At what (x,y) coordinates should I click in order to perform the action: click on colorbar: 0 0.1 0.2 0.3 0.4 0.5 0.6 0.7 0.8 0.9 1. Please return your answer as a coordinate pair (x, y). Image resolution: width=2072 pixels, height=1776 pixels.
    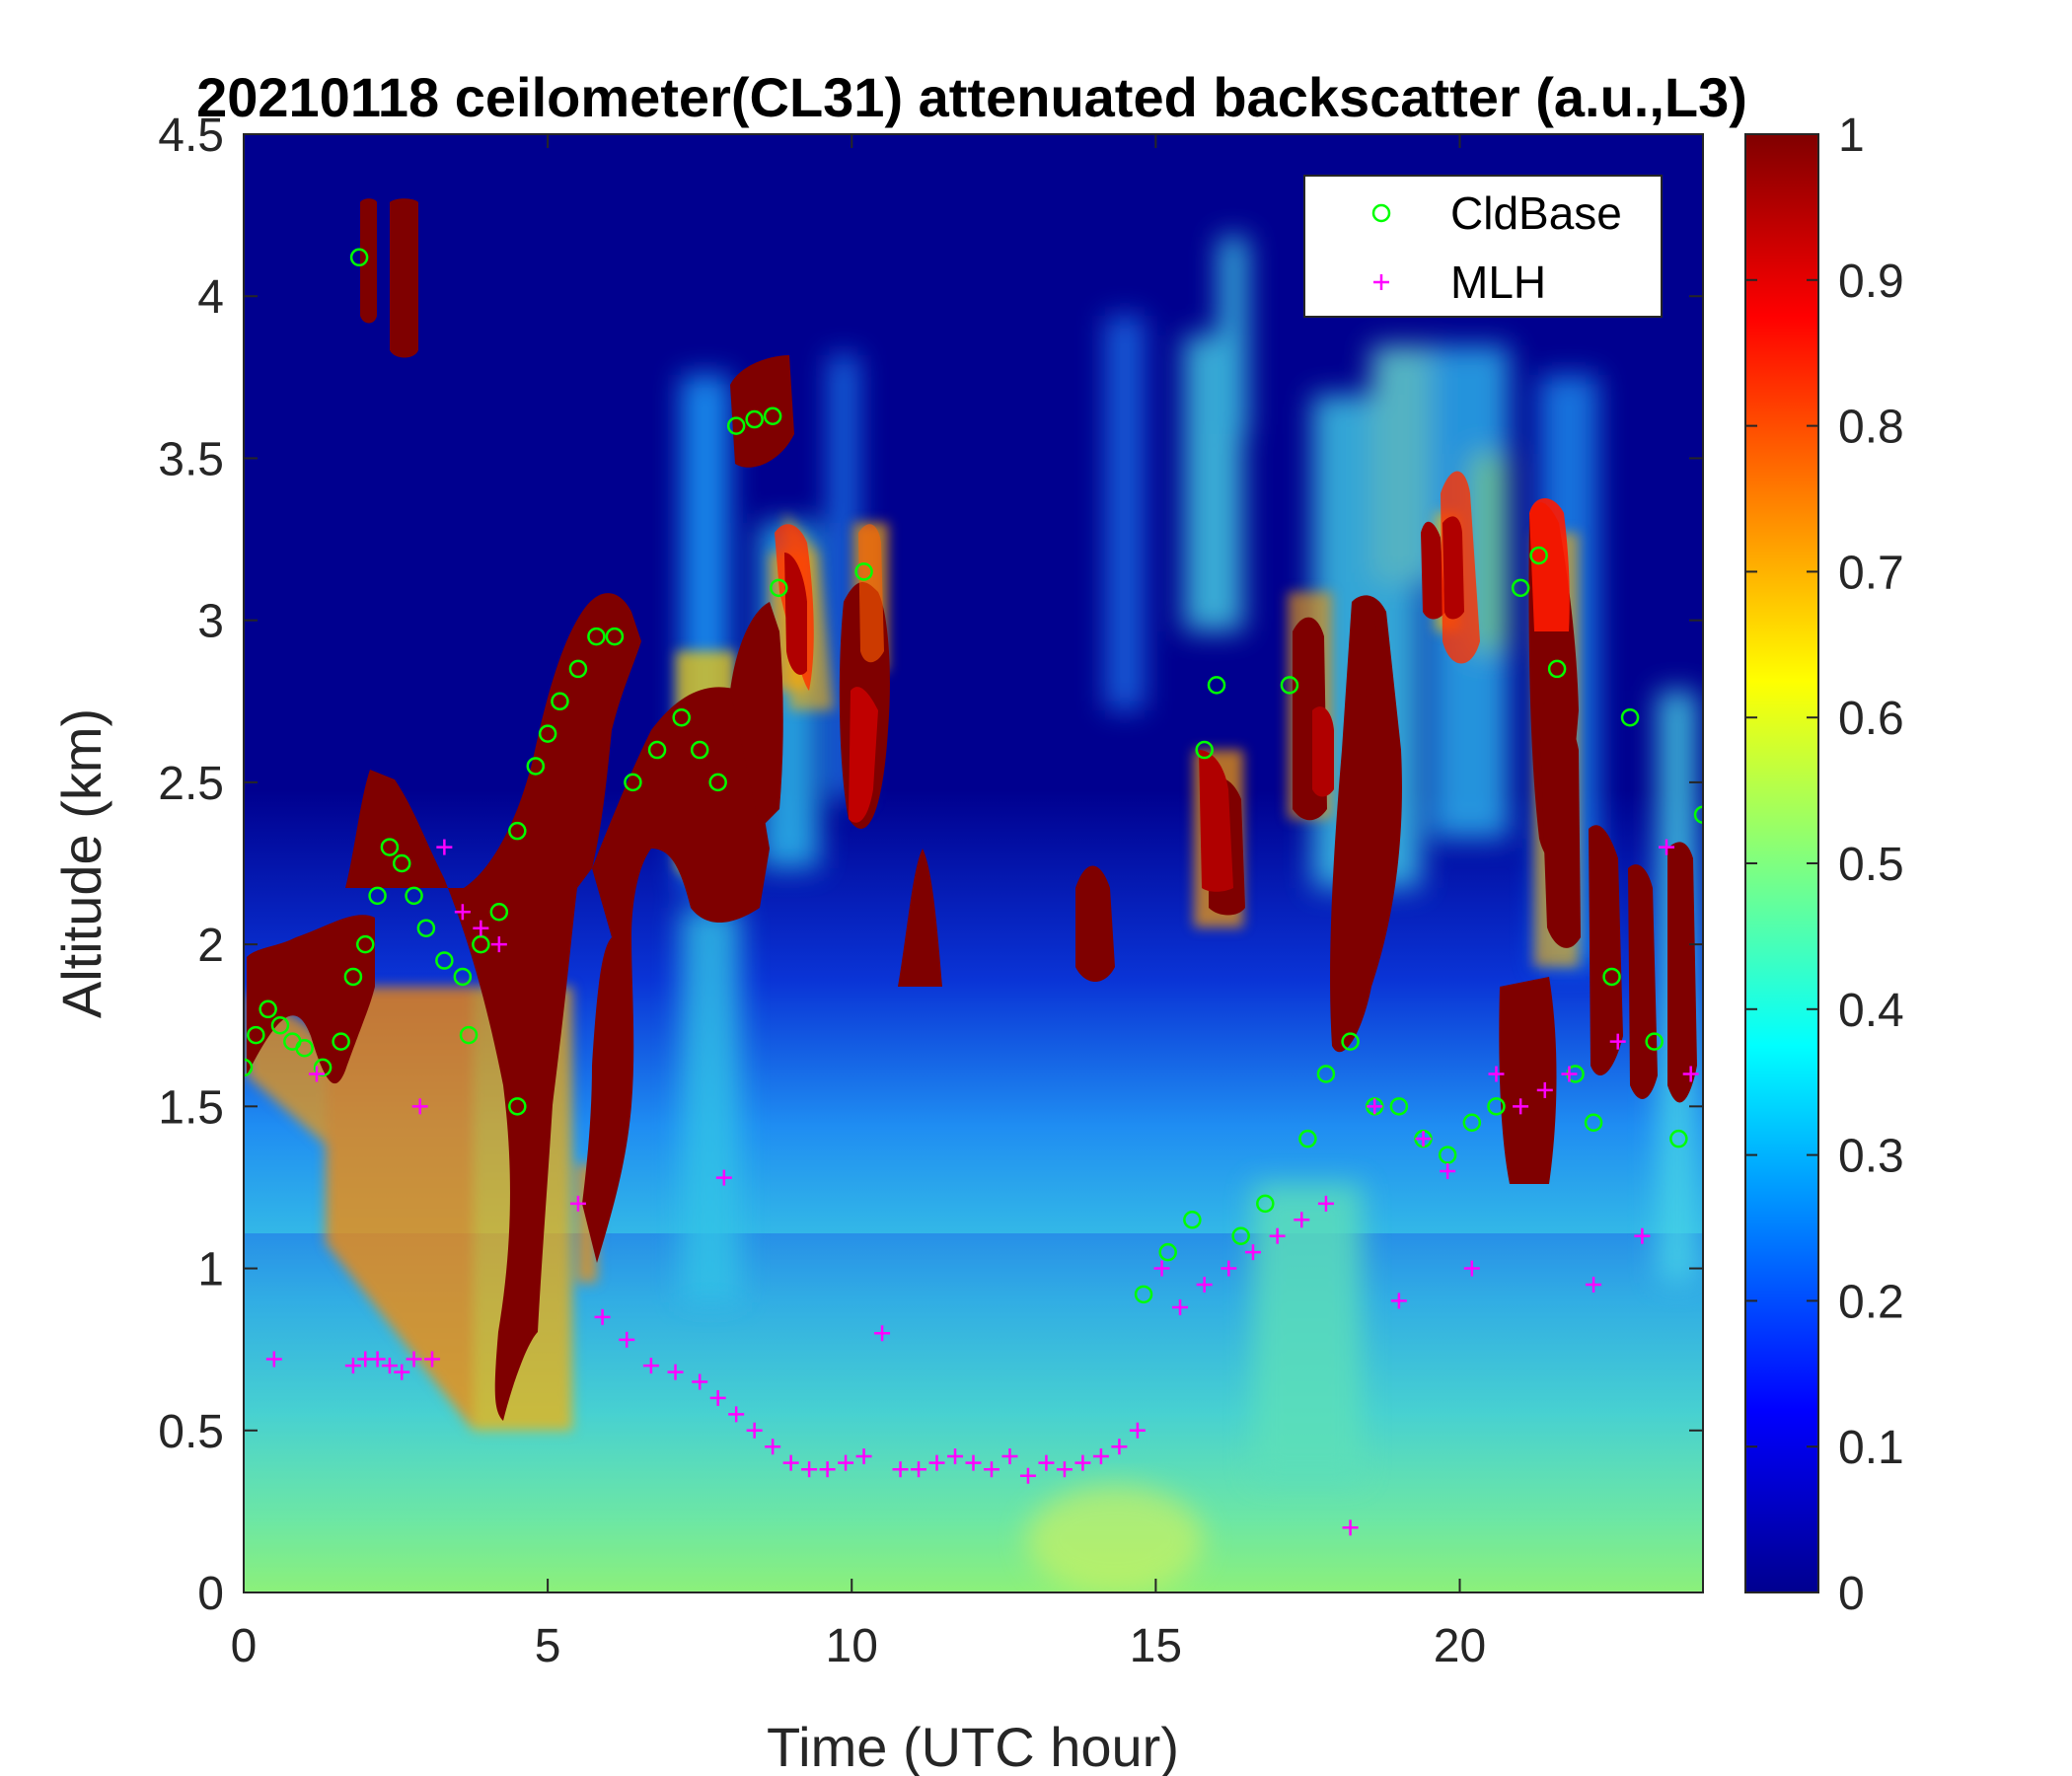
    Looking at the image, I should click on (1824, 865).